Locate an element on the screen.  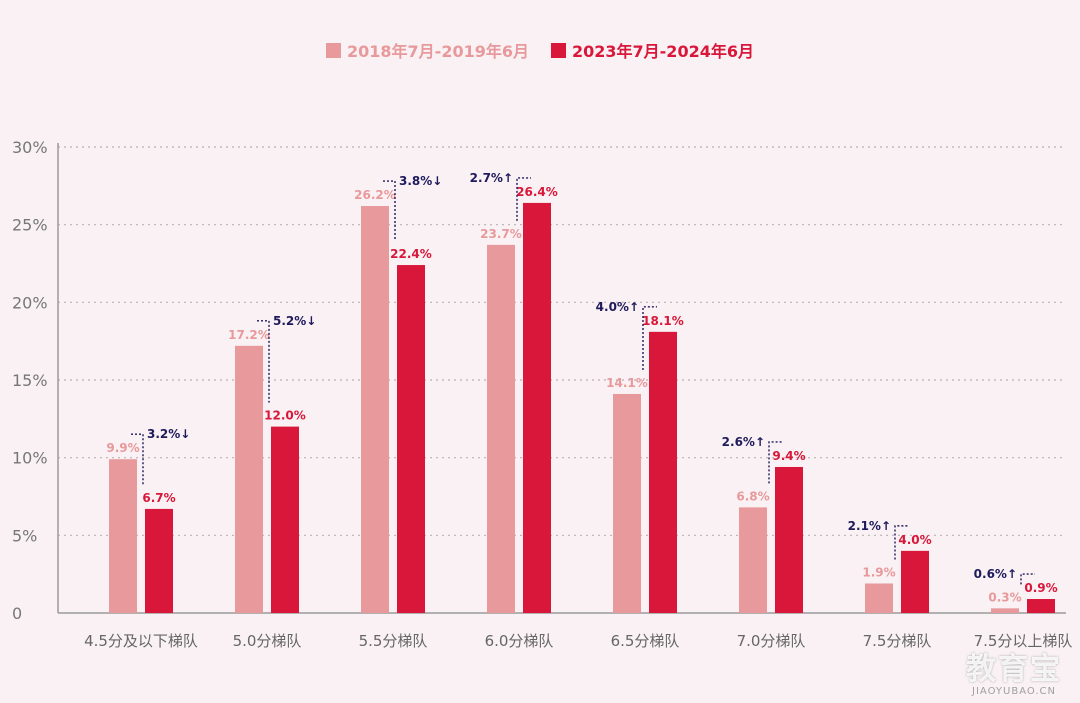
y-tick-label: 30% is located at coordinates (30, 147).